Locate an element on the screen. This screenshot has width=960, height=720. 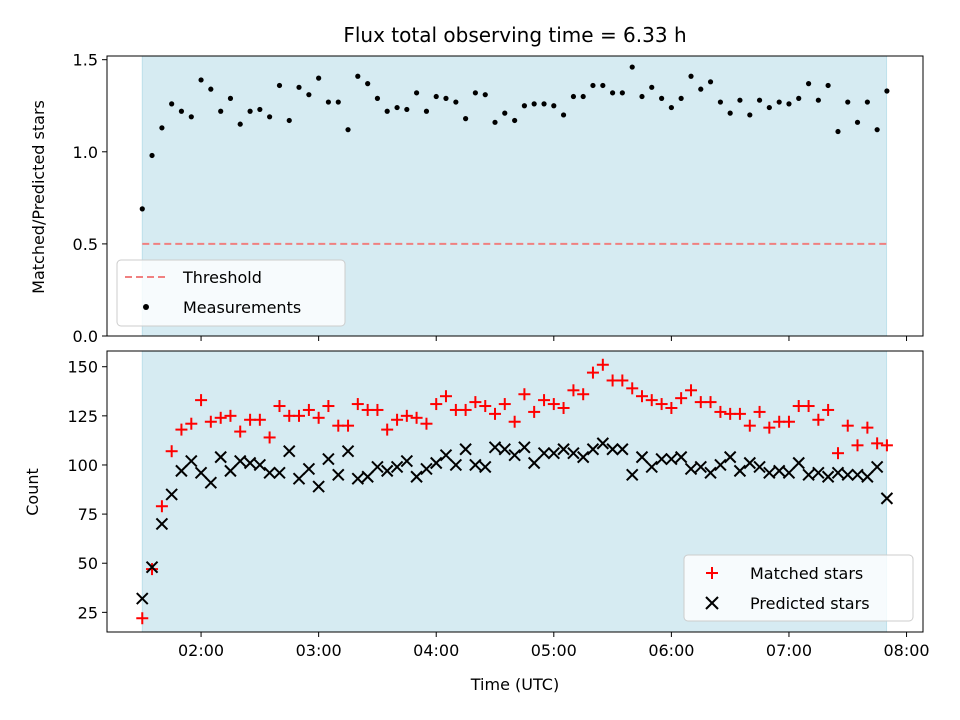
legend-matched-marker is located at coordinates (712, 573).